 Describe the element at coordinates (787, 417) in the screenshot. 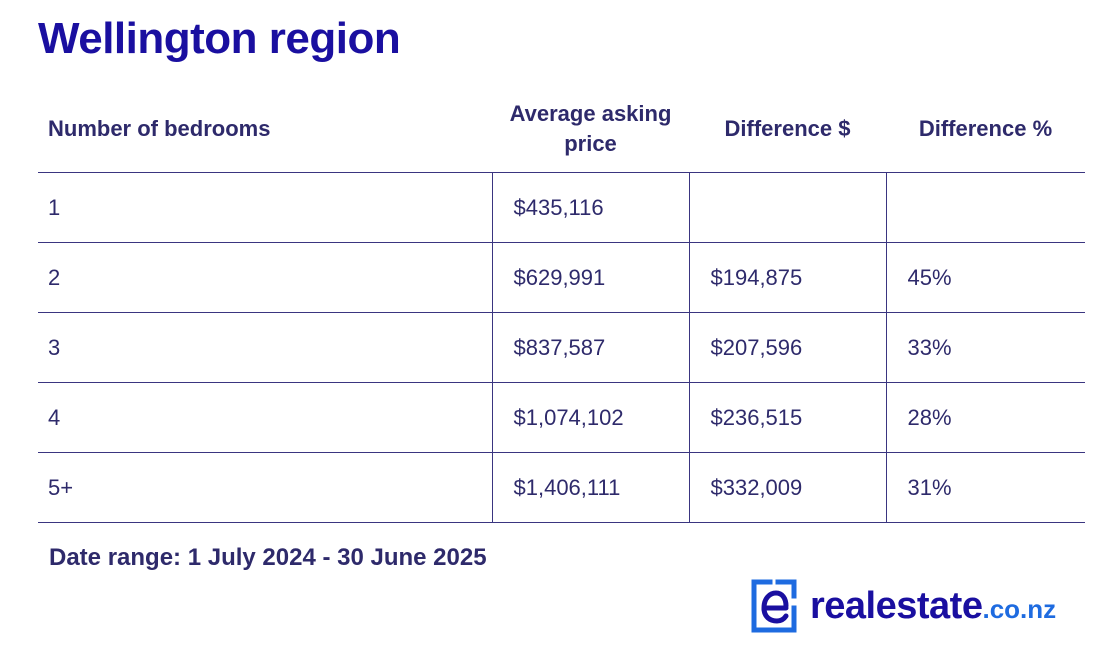

I see `cell-difference-dollar: $236,515` at that location.